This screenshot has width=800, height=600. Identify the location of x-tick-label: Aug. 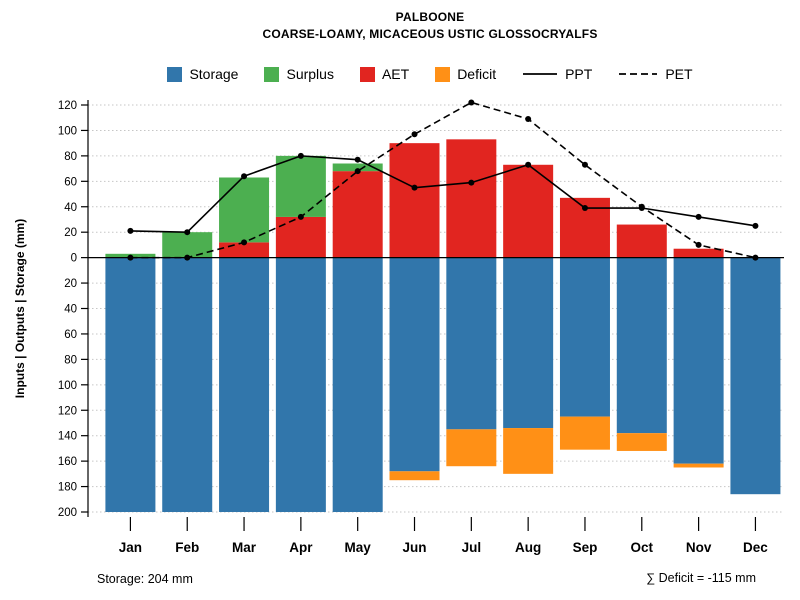
(528, 547).